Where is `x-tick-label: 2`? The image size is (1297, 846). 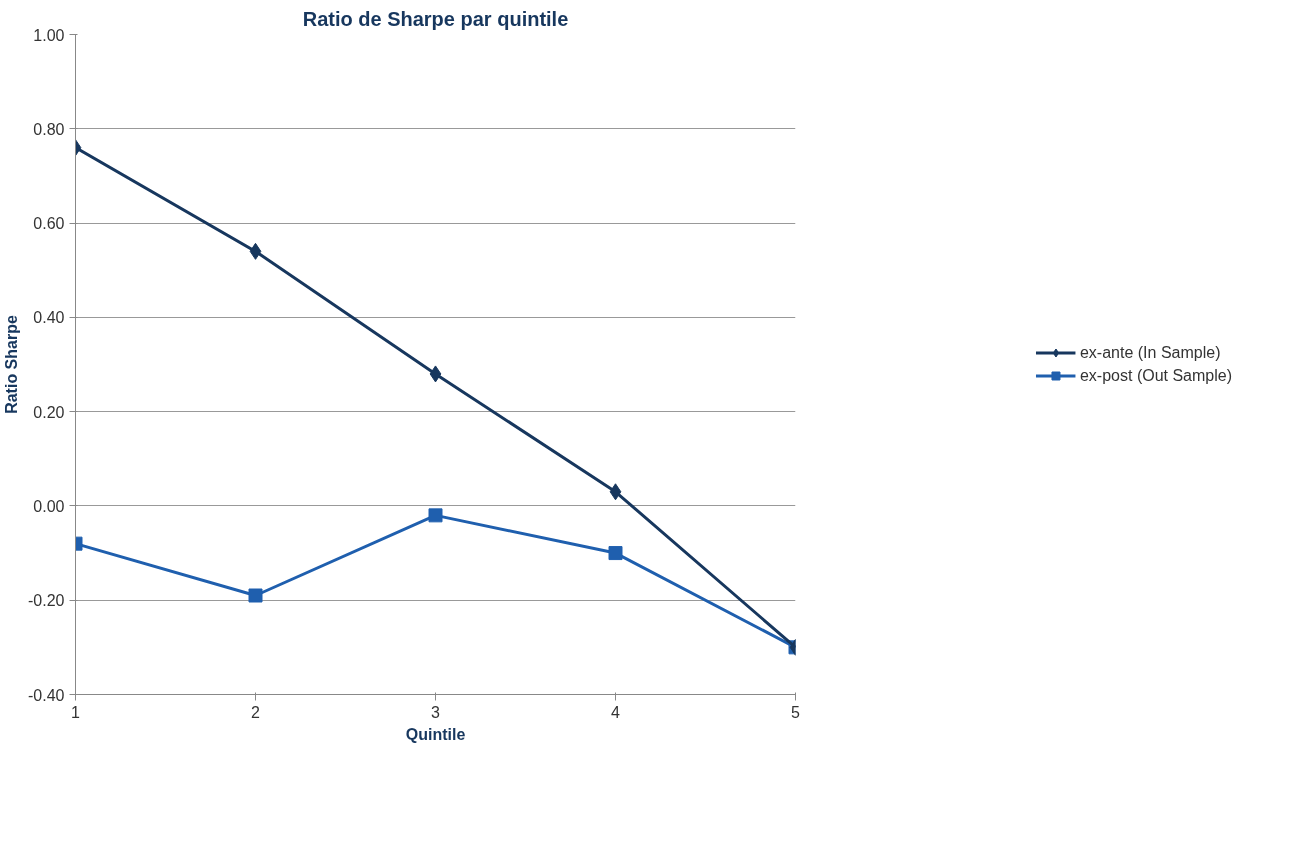
x-tick-label: 2 is located at coordinates (256, 712).